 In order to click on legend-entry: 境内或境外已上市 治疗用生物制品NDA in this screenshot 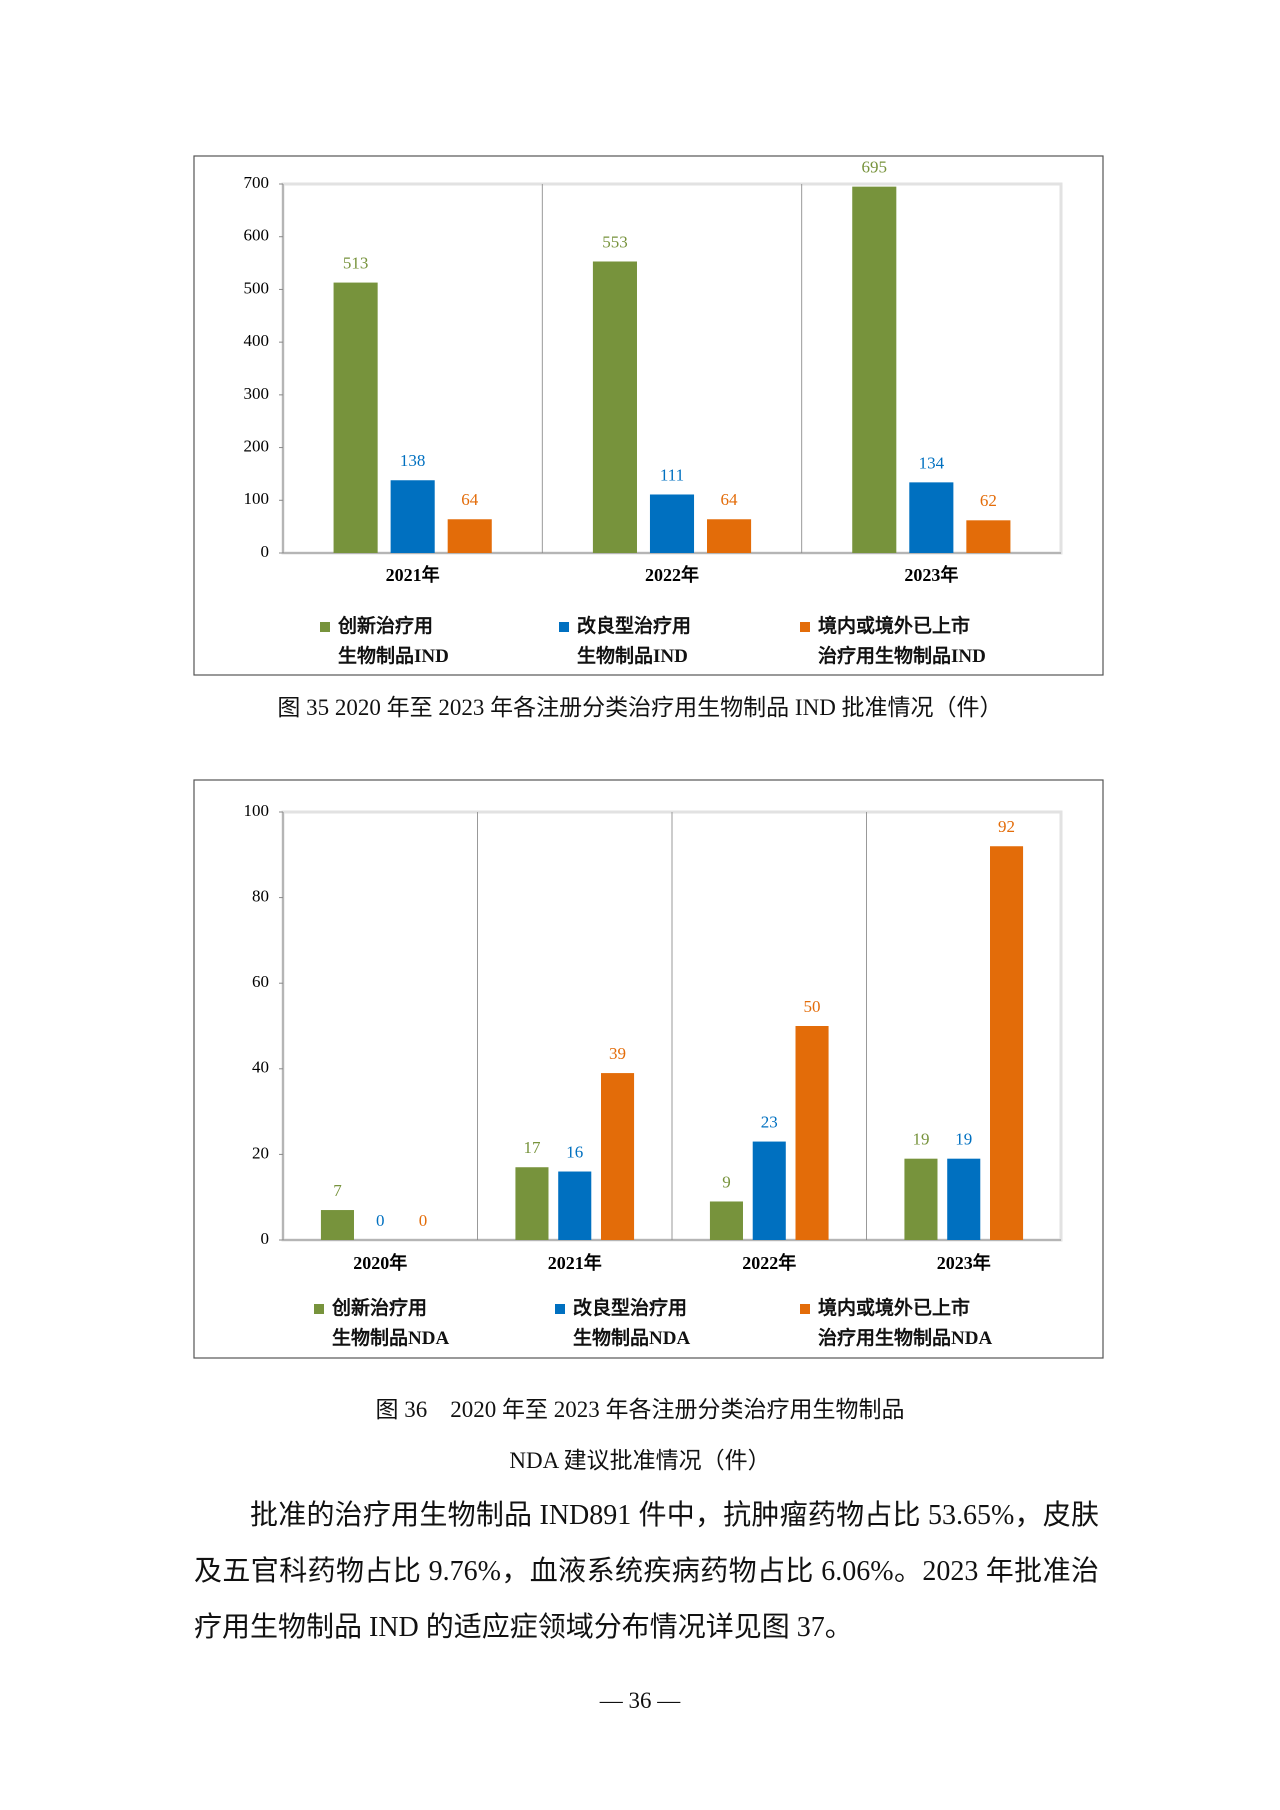, I will do `click(896, 1324)`.